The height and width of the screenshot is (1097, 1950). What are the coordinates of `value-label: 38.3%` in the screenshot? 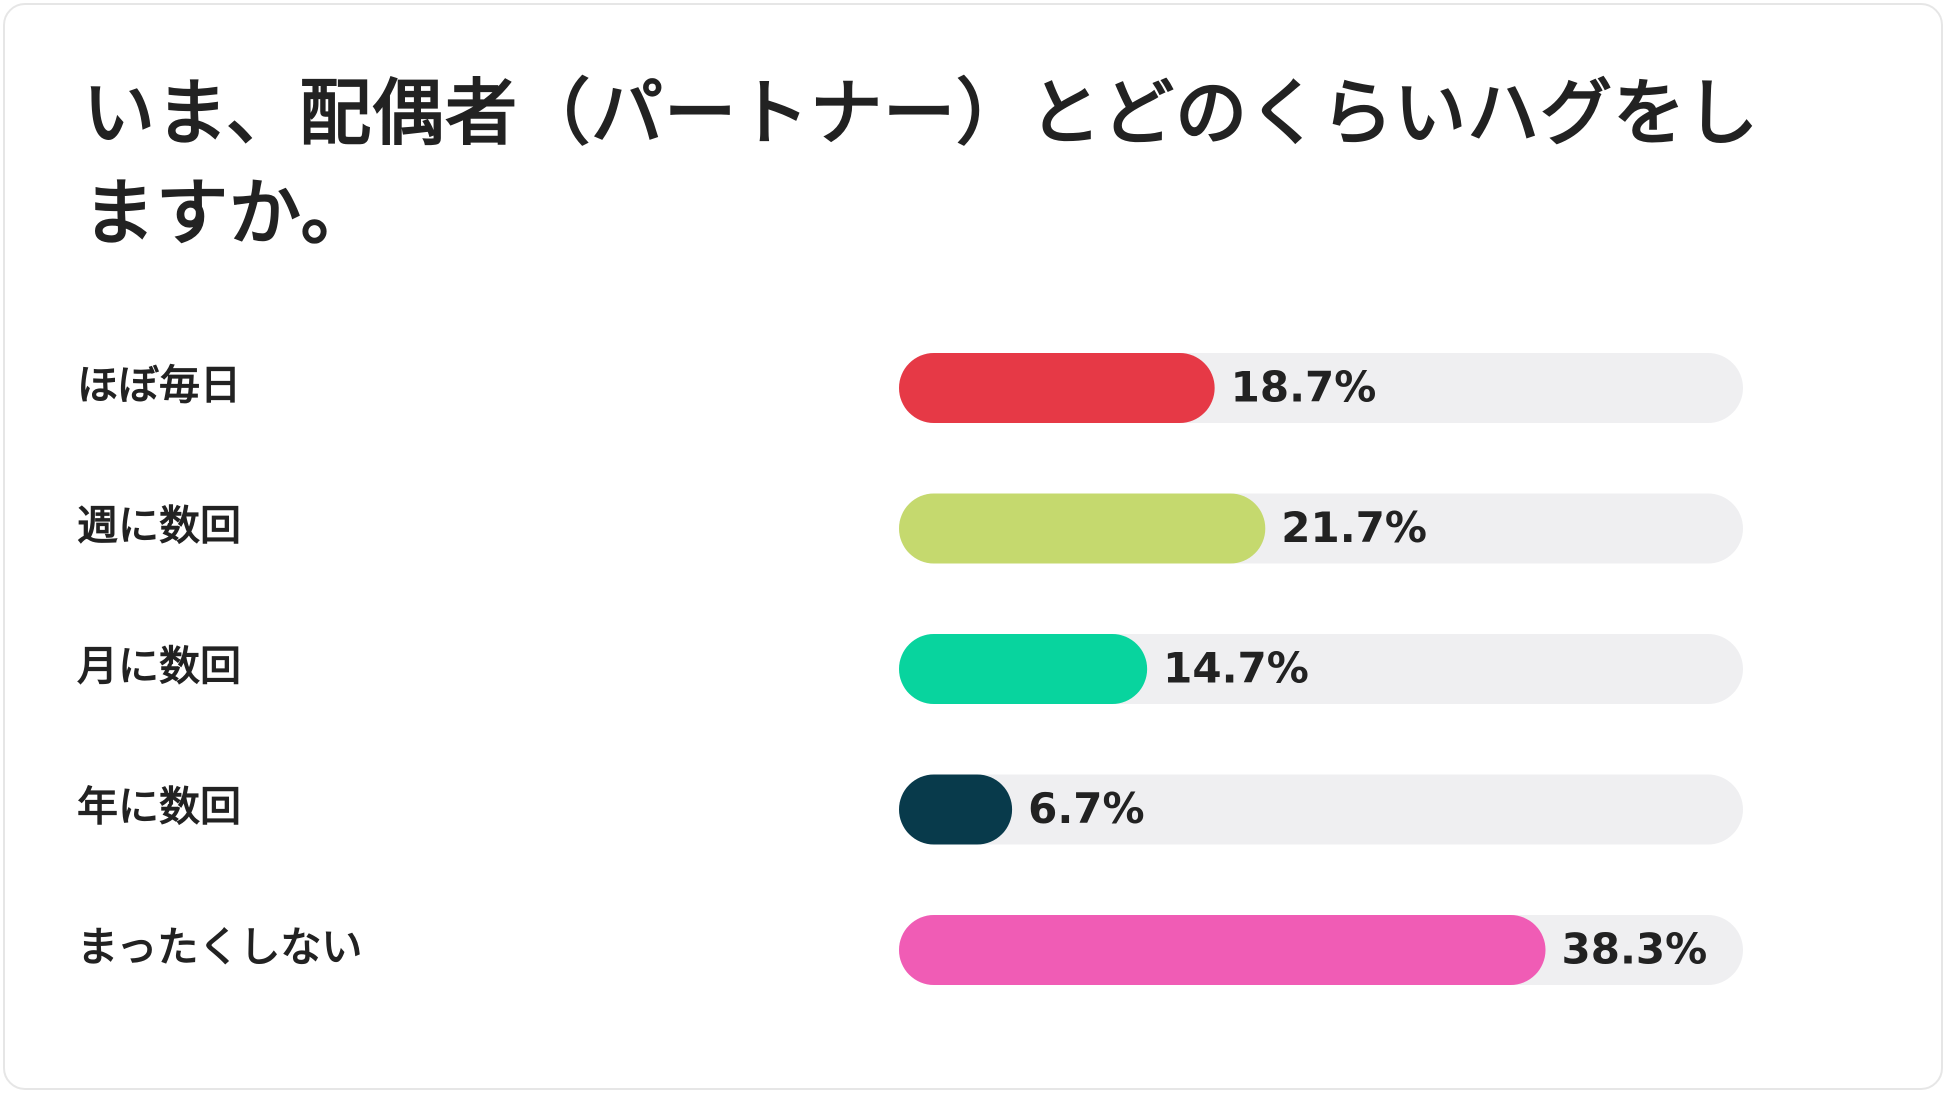 It's located at (1635, 949).